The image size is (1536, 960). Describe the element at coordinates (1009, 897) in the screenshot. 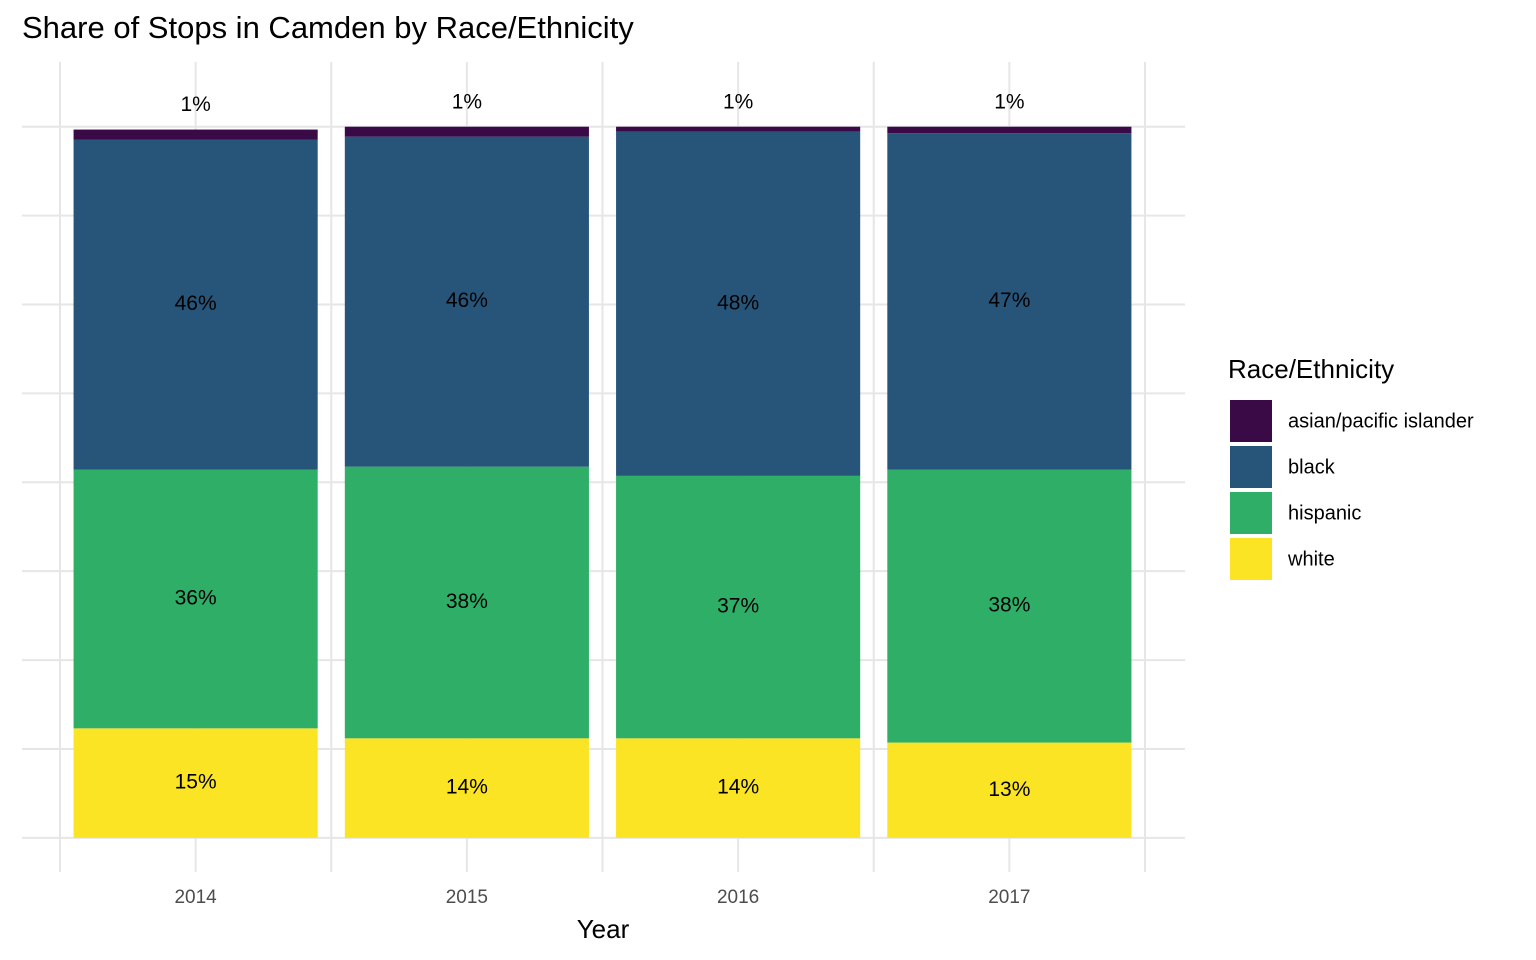

I see `x-tick-label: 2017` at that location.